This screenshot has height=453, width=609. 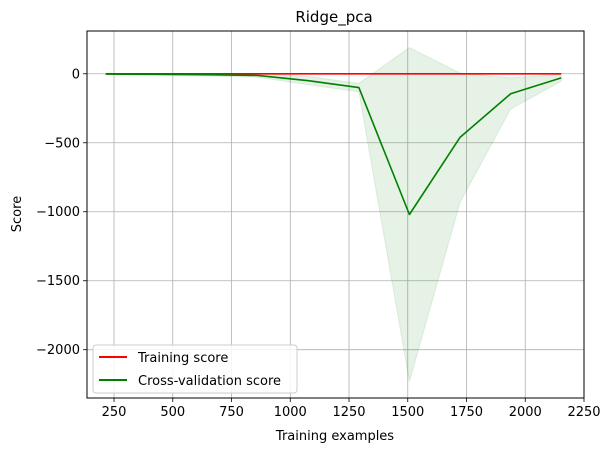 I want to click on legend-label-cross-validation-score: Cross-validation score, so click(x=209, y=381).